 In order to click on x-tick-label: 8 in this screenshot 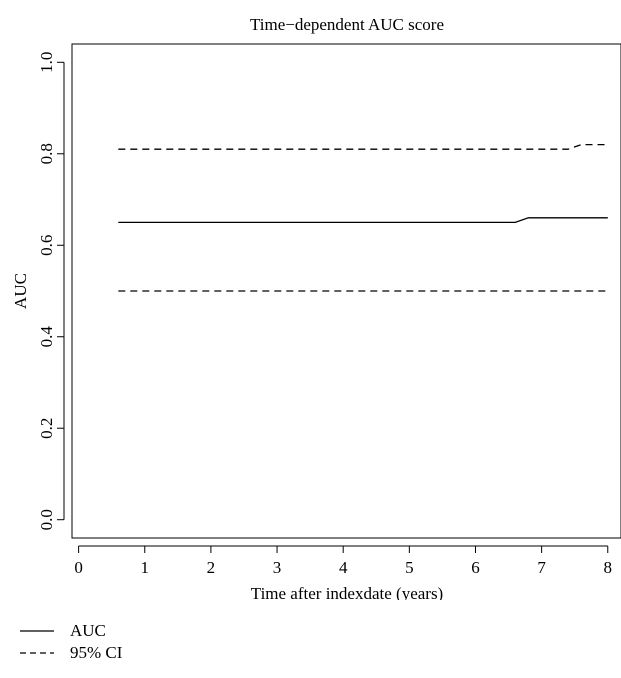, I will do `click(608, 567)`.